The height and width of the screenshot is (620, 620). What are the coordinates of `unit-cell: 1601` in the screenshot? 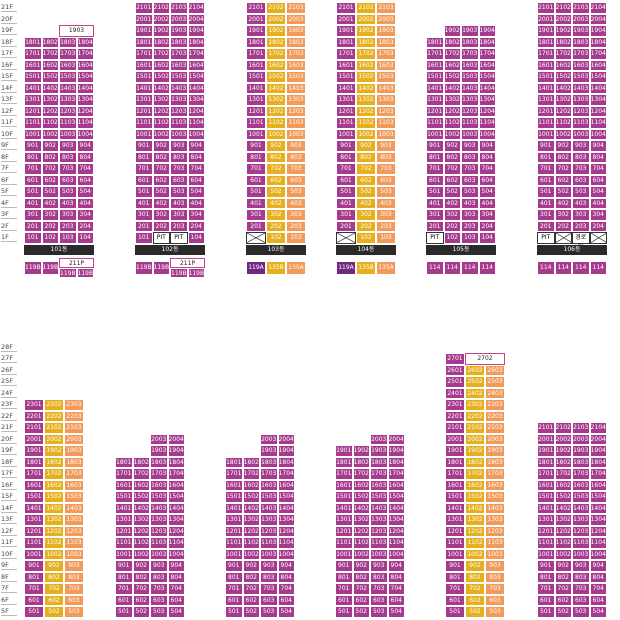 It's located at (124, 485).